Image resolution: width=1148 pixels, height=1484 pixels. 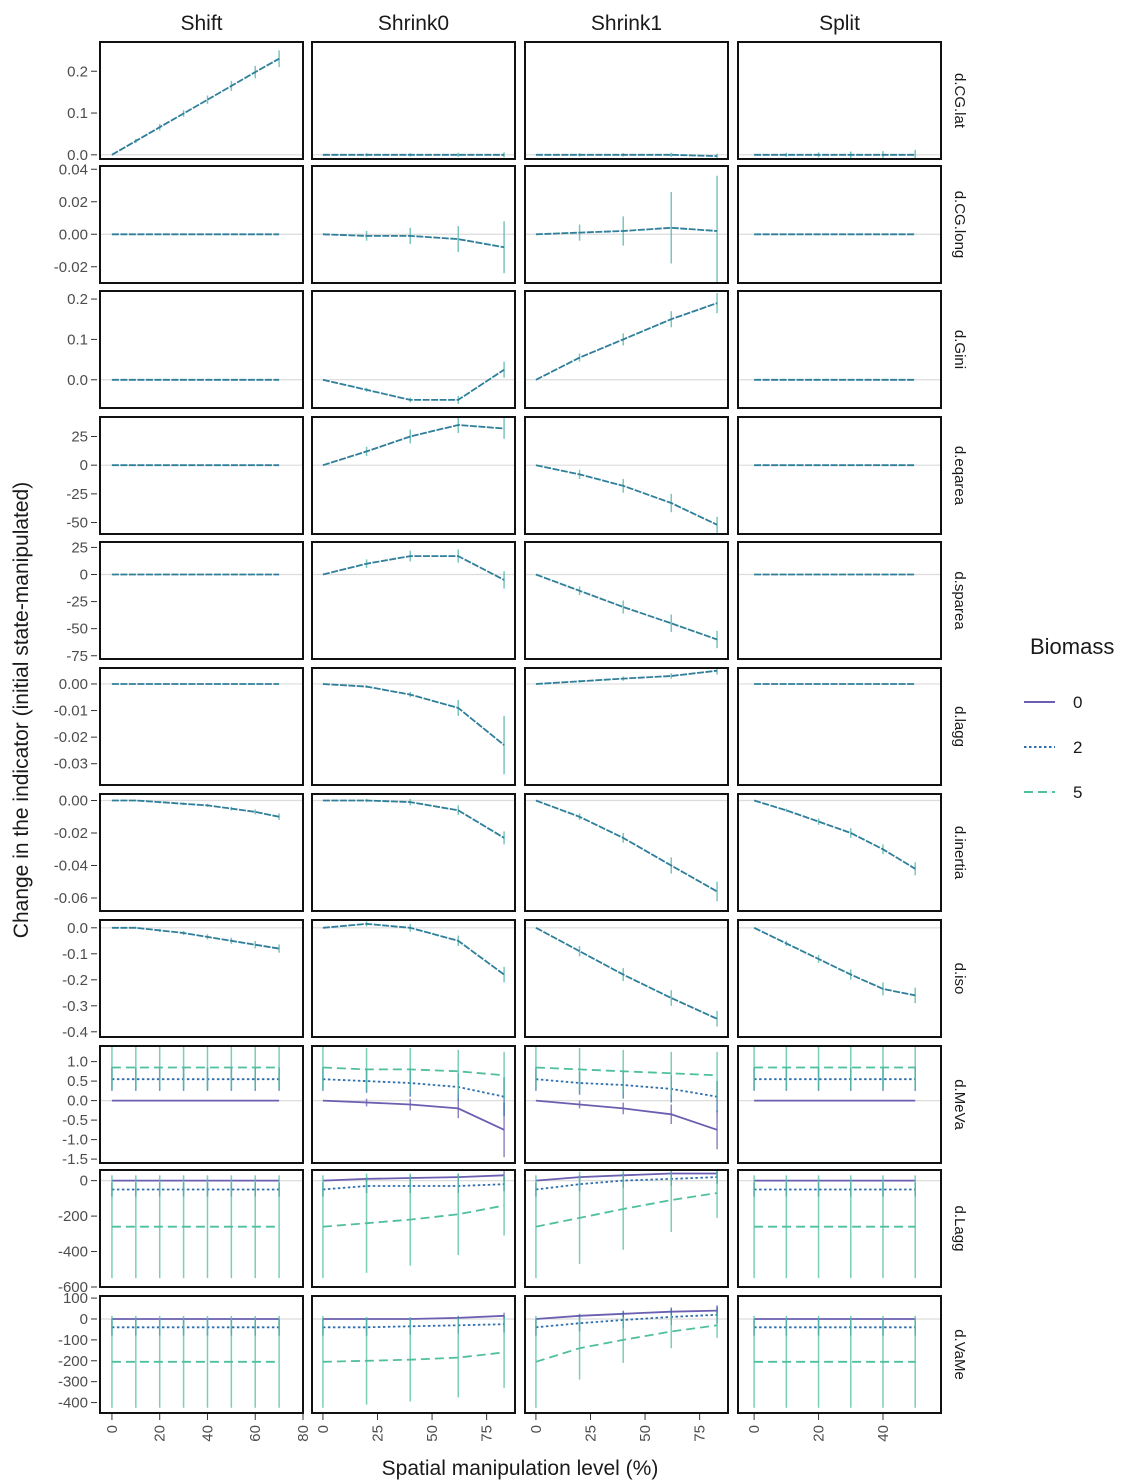 I want to click on row-strip-label: d.inertia, so click(x=959, y=853).